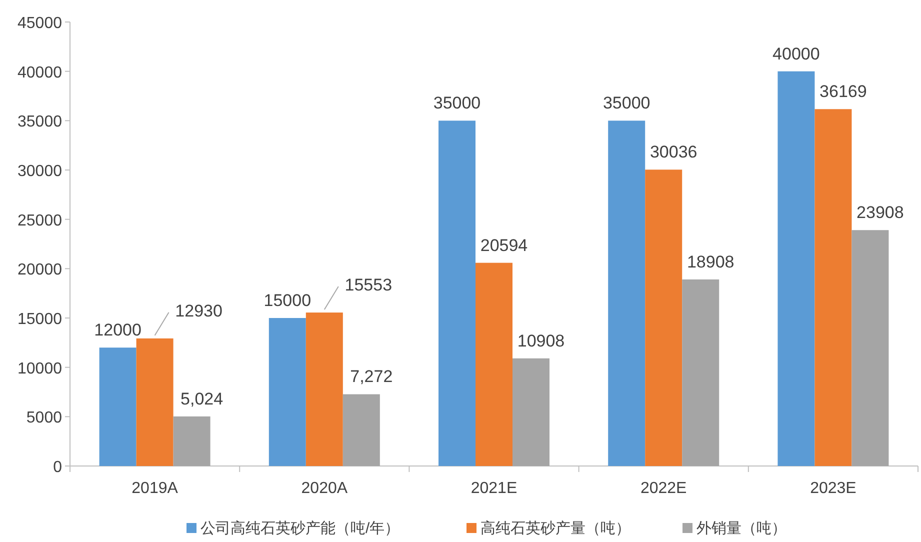 The height and width of the screenshot is (542, 921). Describe the element at coordinates (40, 171) in the screenshot. I see `y-tick-label: 30000` at that location.